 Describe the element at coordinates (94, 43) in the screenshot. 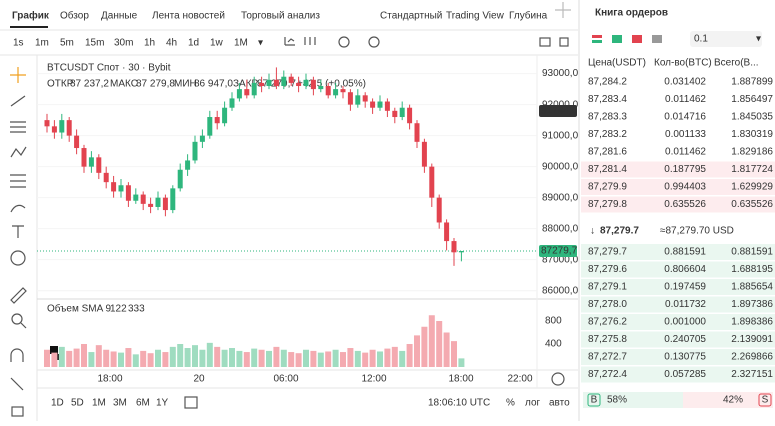

I see `interval: 15m` at that location.